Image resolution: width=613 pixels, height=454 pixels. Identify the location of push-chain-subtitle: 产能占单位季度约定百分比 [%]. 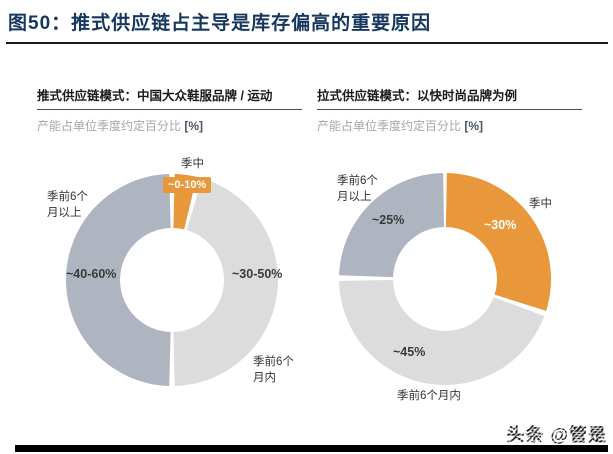
(169, 125).